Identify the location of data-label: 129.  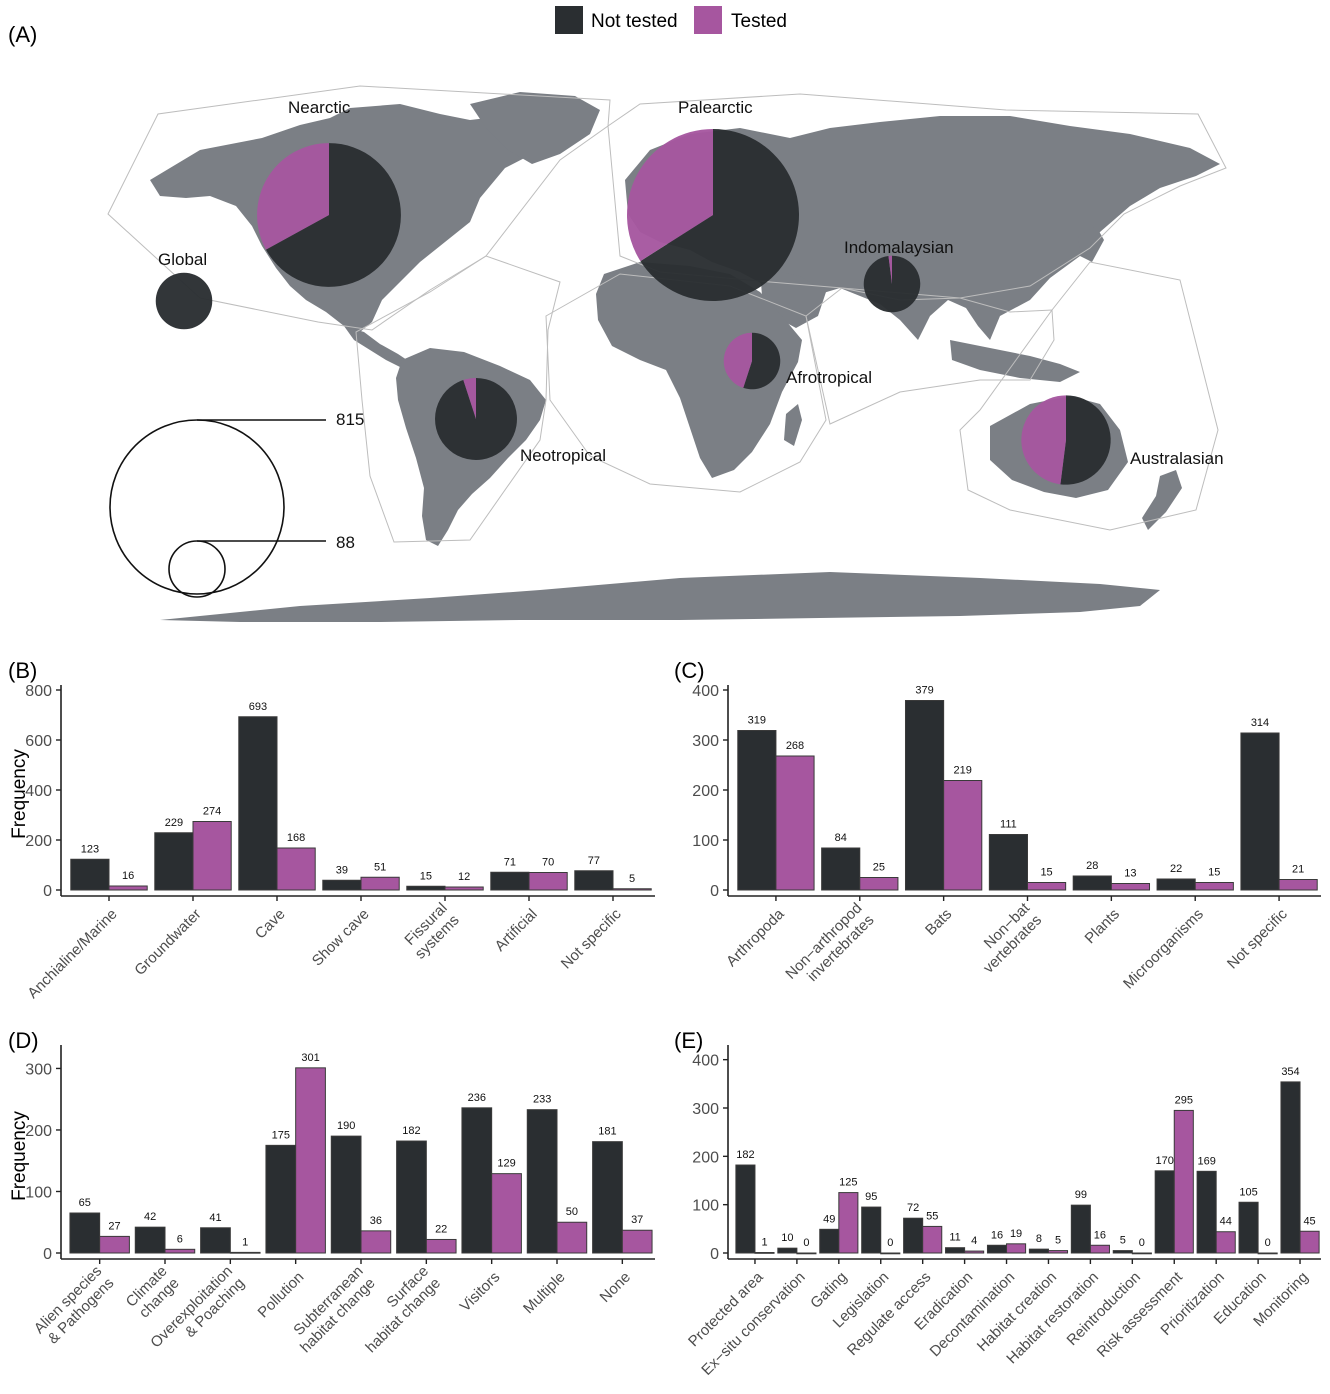
(506, 1164).